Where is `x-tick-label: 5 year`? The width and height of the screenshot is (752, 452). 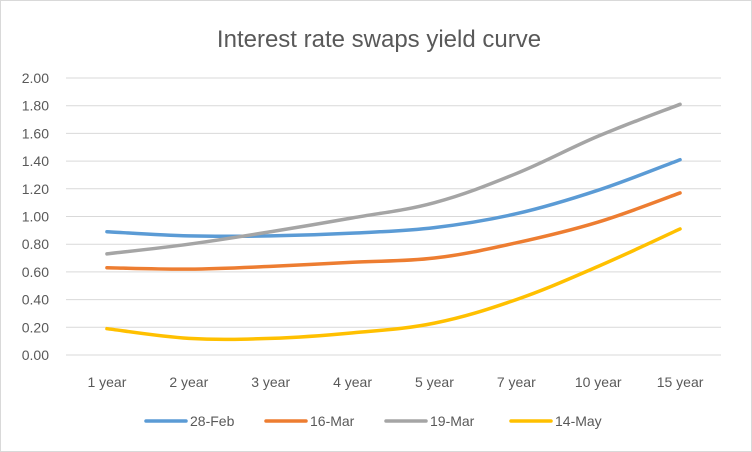
x-tick-label: 5 year is located at coordinates (434, 382).